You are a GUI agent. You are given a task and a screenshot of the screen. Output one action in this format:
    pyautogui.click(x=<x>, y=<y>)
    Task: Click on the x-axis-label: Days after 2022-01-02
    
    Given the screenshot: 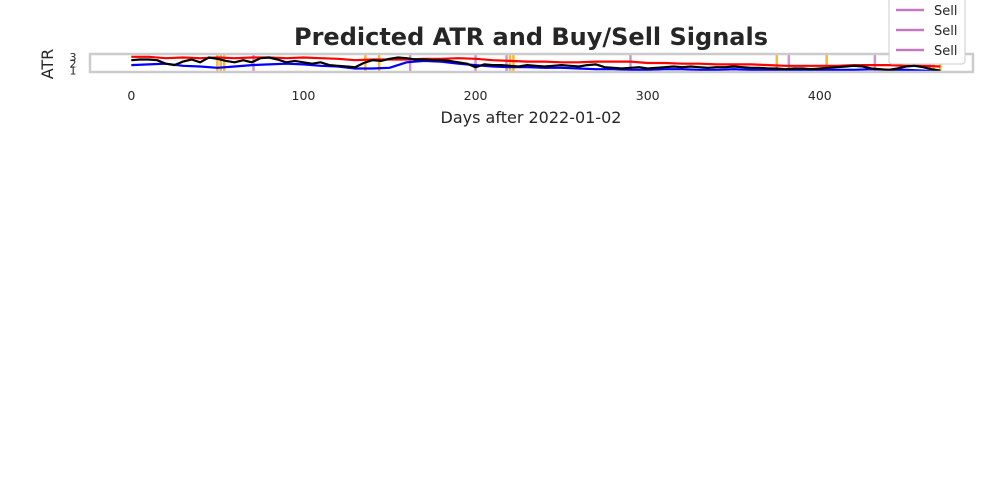 What is the action you would take?
    pyautogui.click(x=531, y=117)
    